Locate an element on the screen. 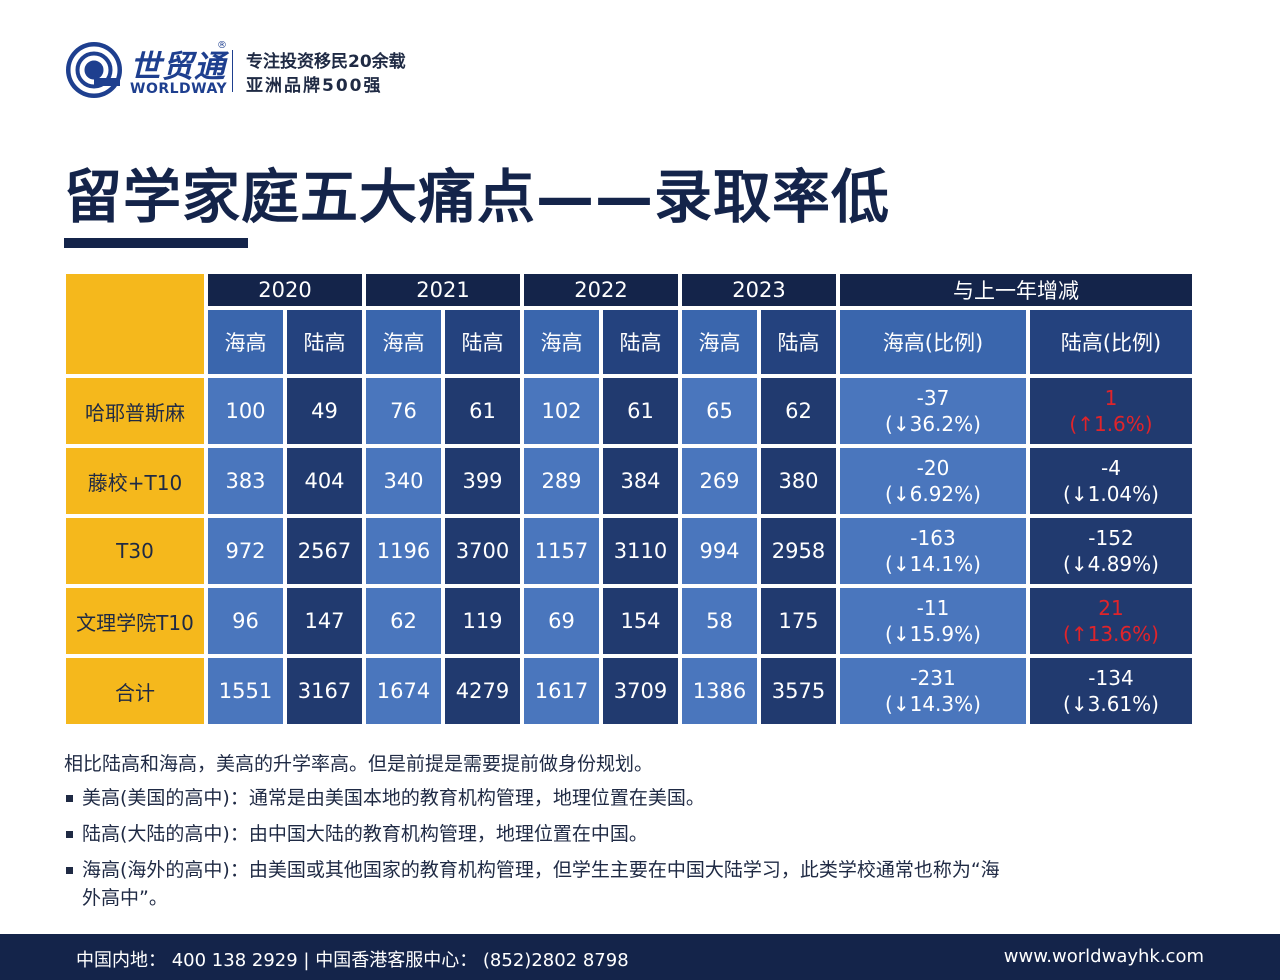 This screenshot has width=1280, height=980. change-percent: (↓4.89%) is located at coordinates (1111, 564).